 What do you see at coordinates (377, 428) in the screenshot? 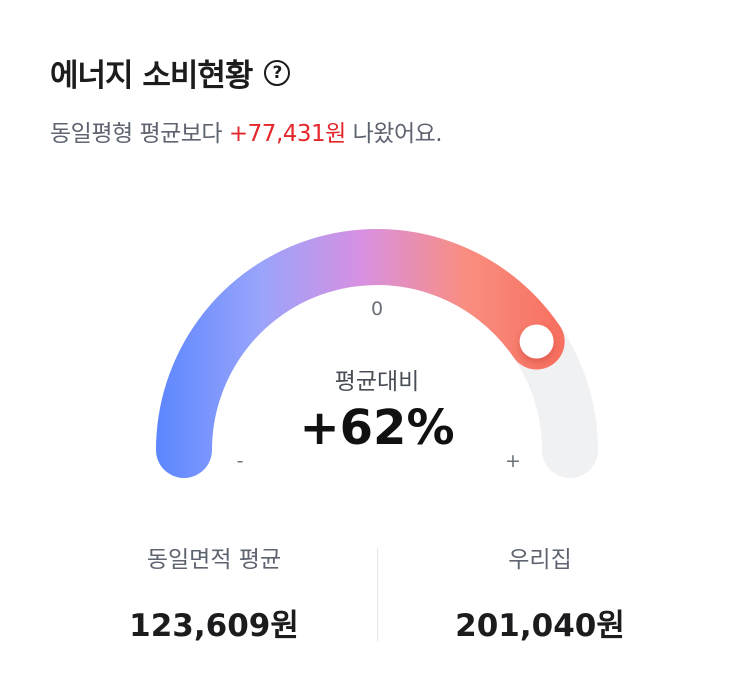
I see `gauge-value: +62%` at bounding box center [377, 428].